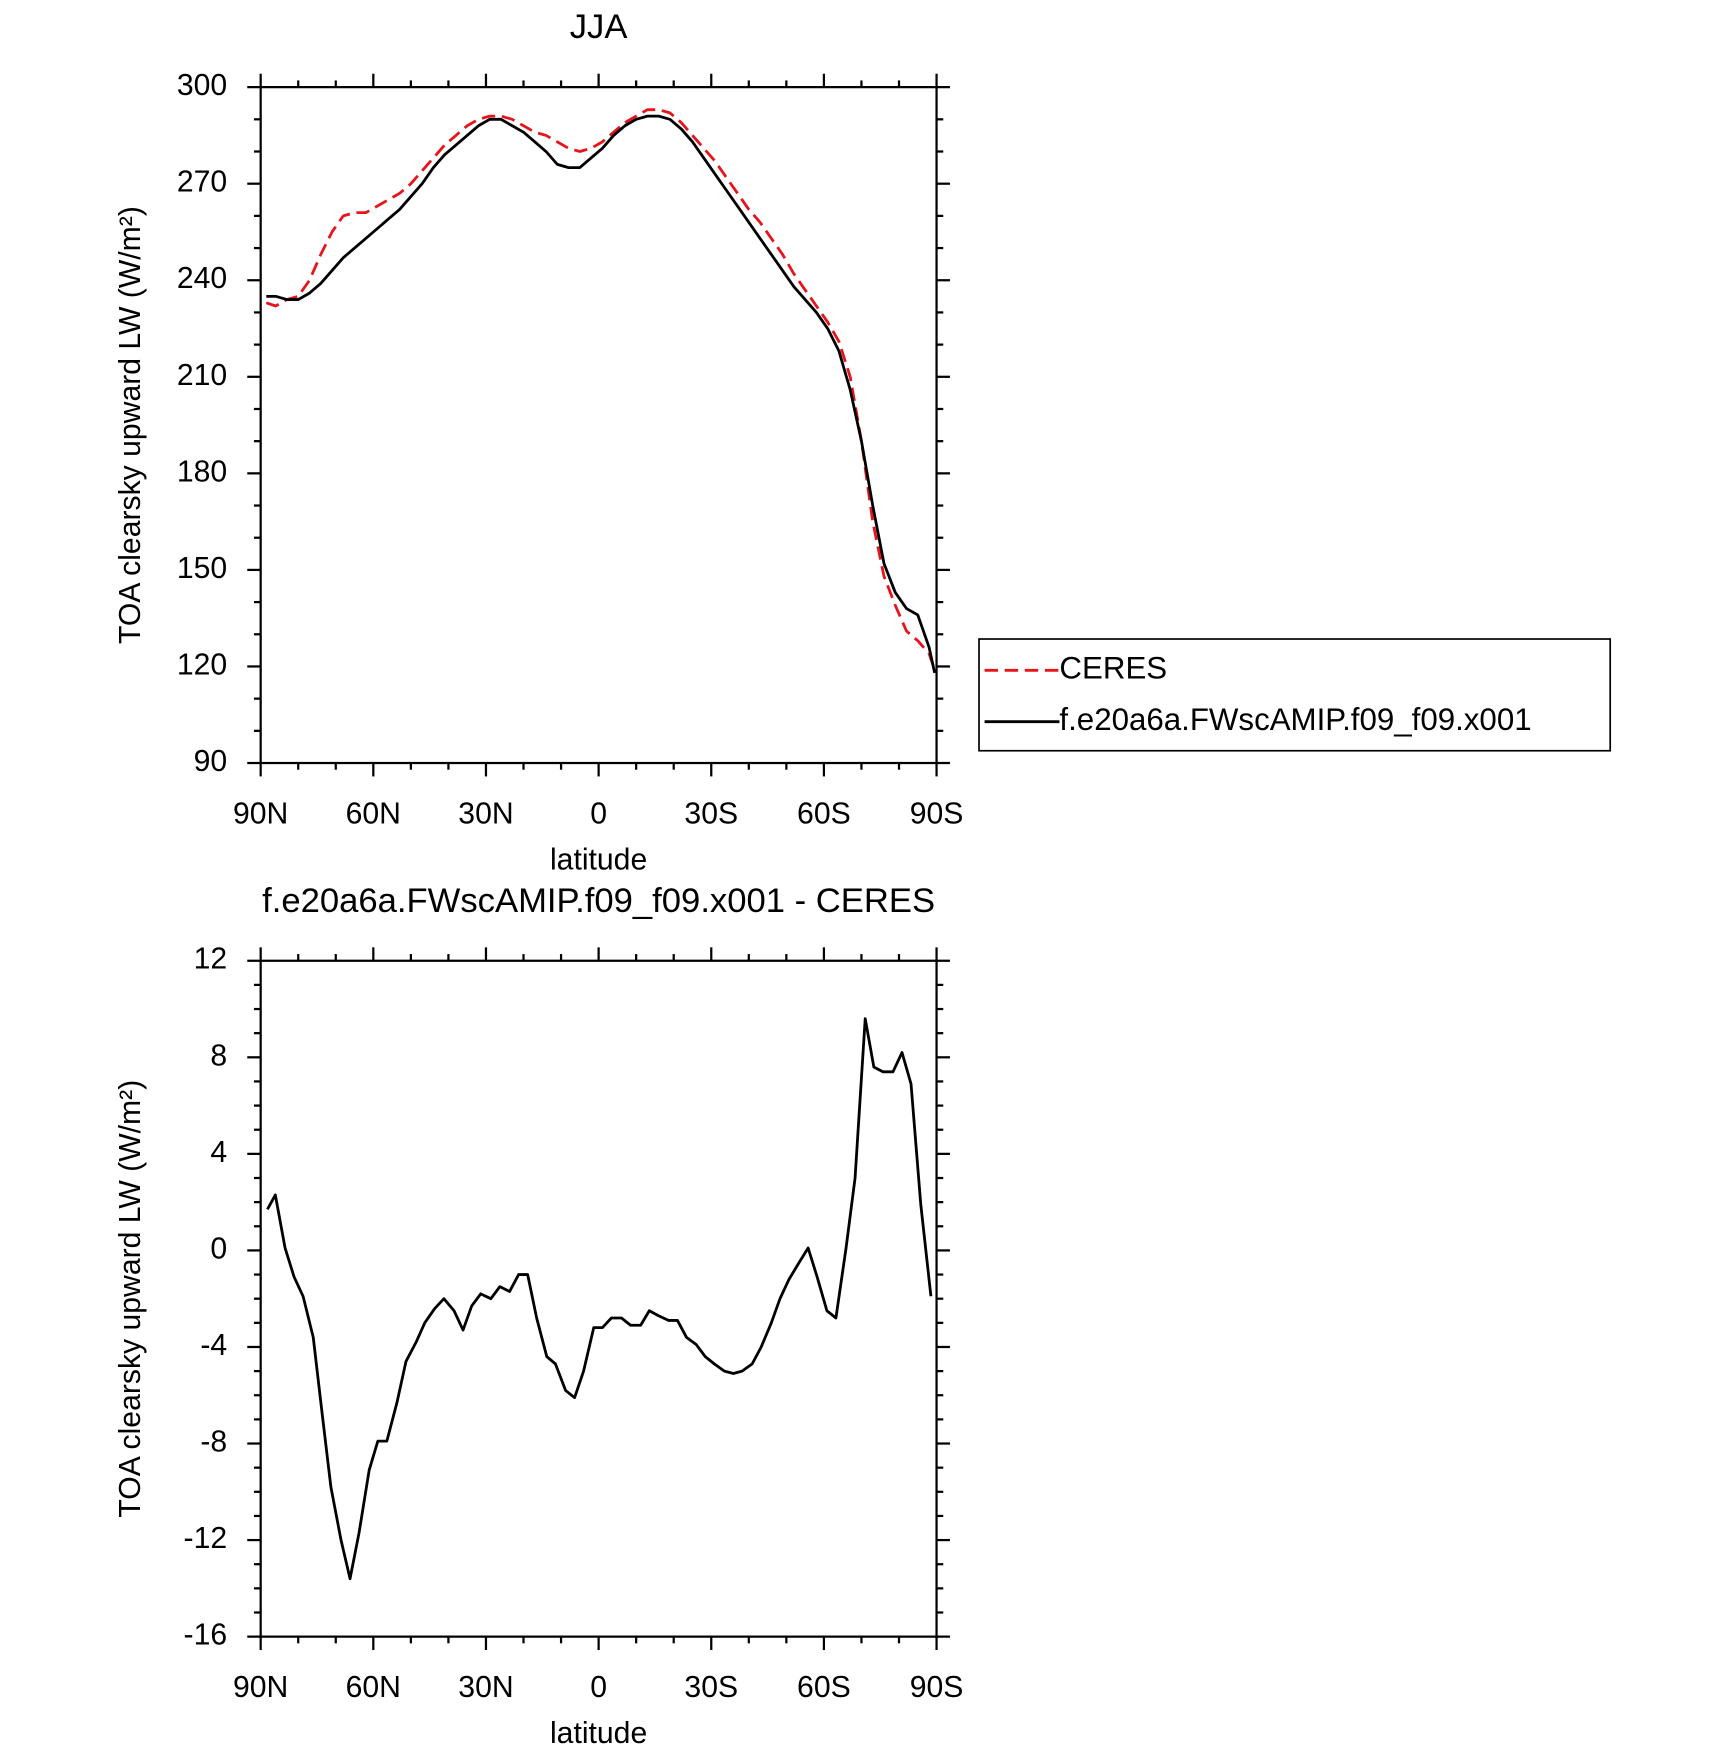 Image resolution: width=1710 pixels, height=1745 pixels. What do you see at coordinates (599, 27) in the screenshot?
I see `chart-title: JJA` at bounding box center [599, 27].